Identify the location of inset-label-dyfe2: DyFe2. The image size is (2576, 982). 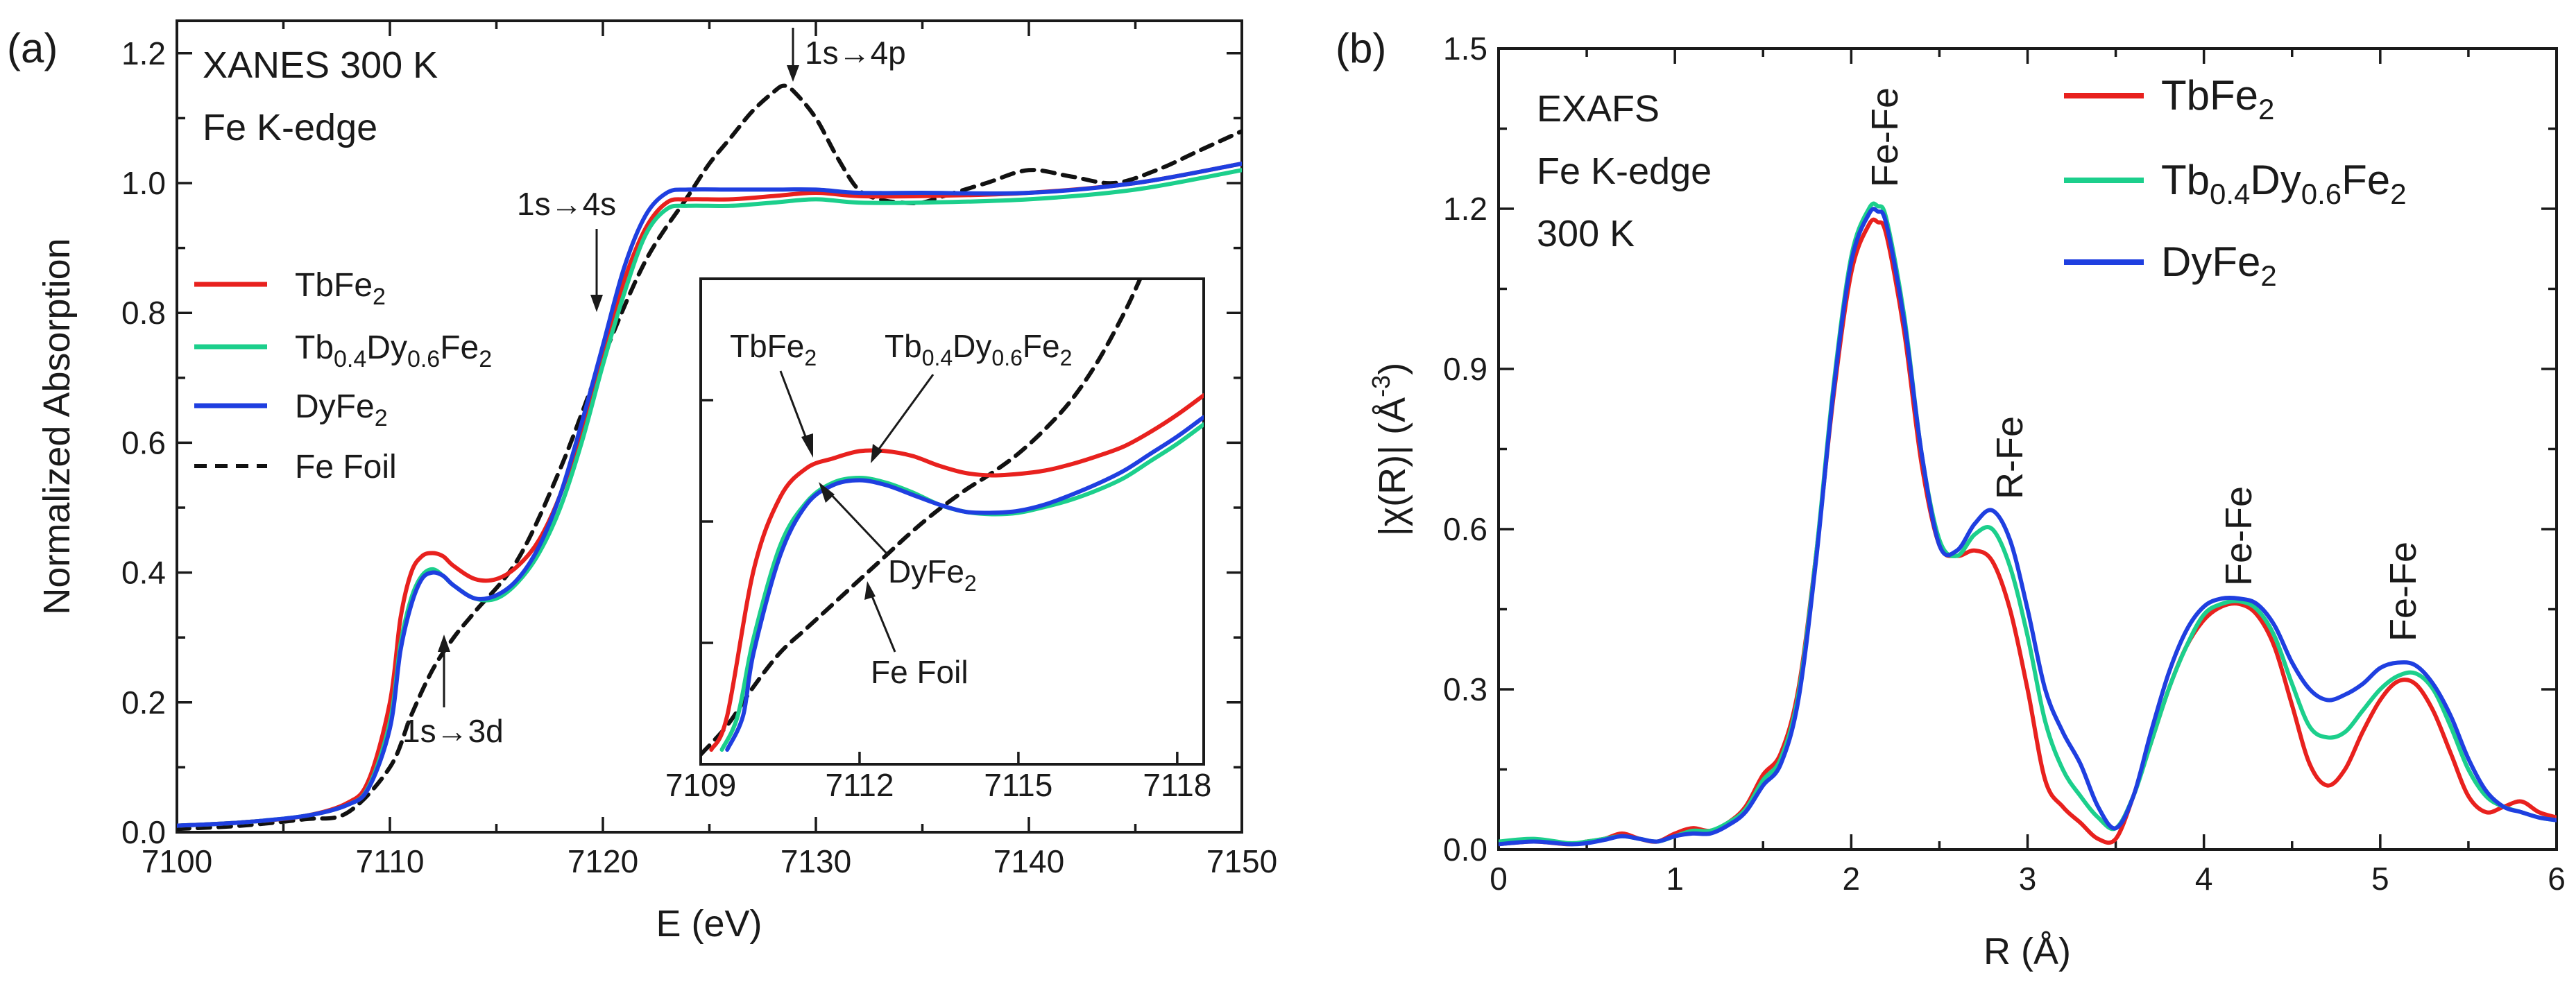
(932, 574).